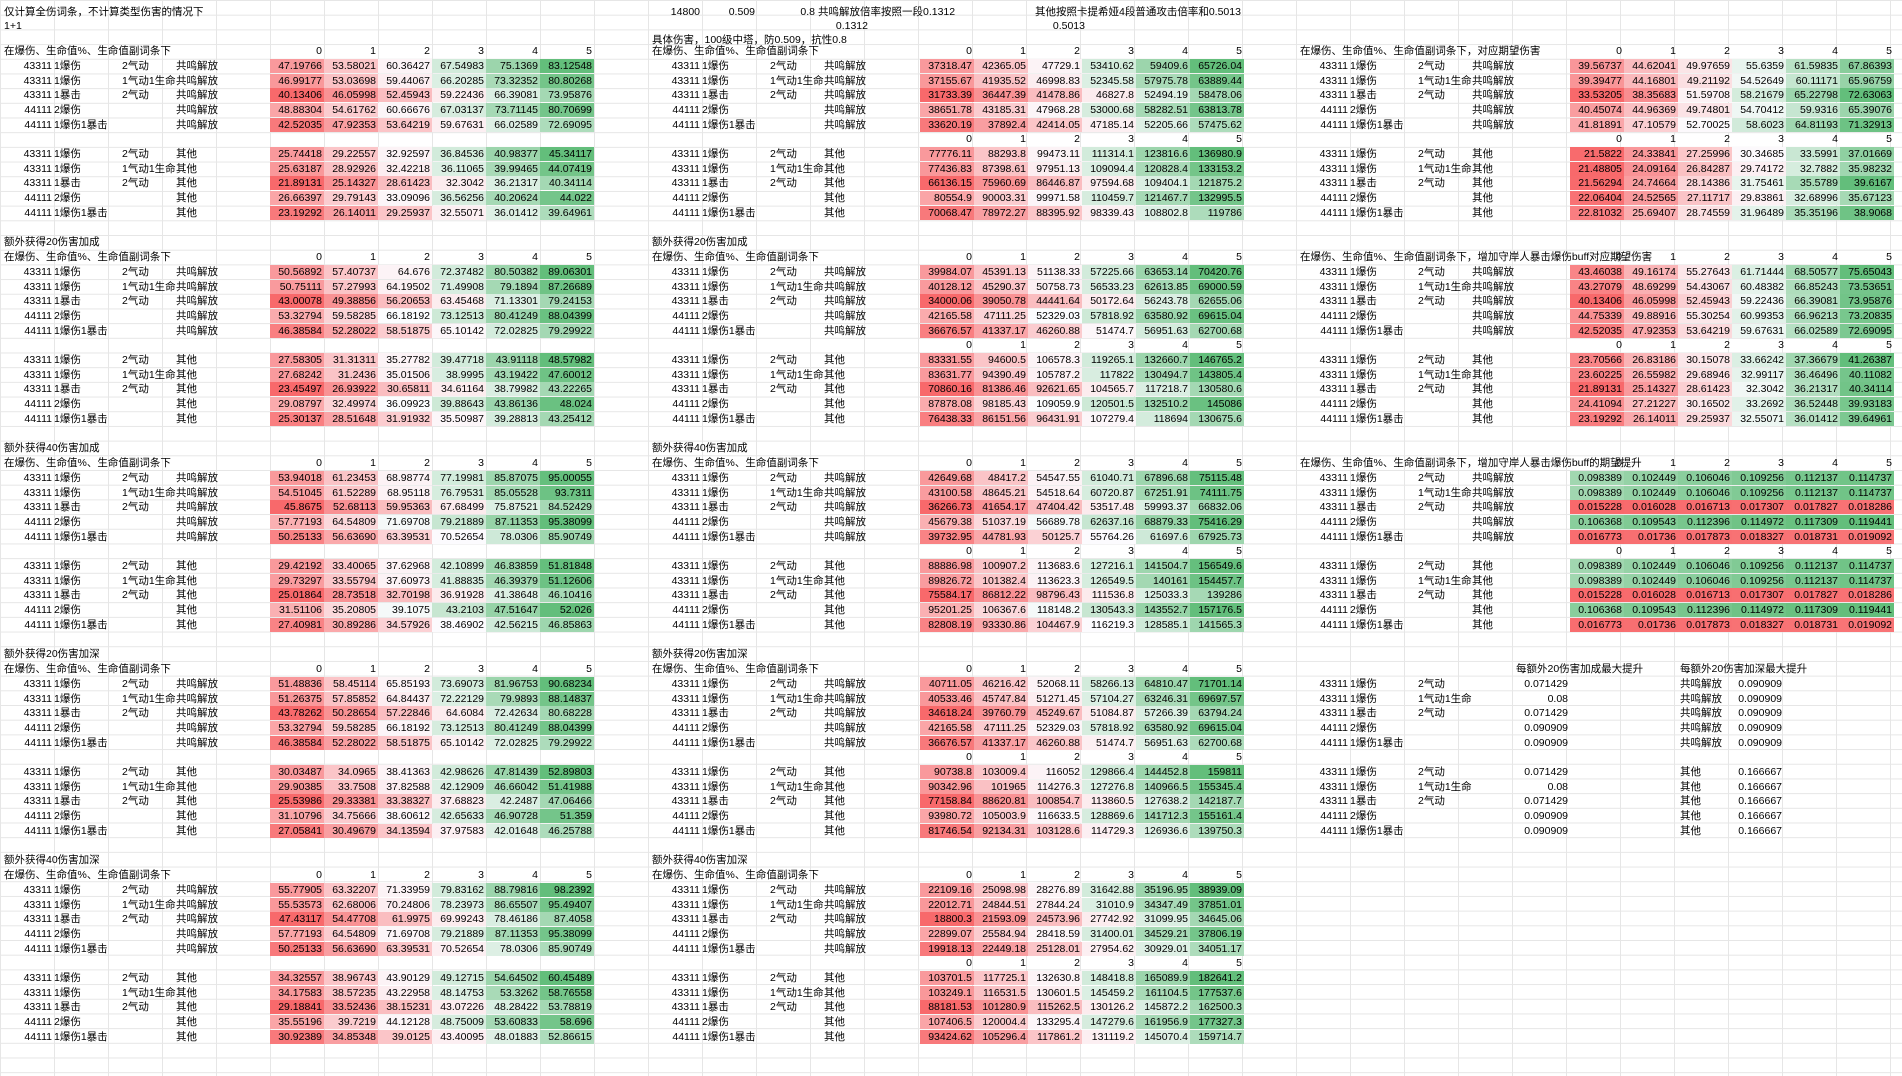 Image resolution: width=1902 pixels, height=1076 pixels. What do you see at coordinates (297, 271) in the screenshot?
I see `data-cell: 50.56892` at bounding box center [297, 271].